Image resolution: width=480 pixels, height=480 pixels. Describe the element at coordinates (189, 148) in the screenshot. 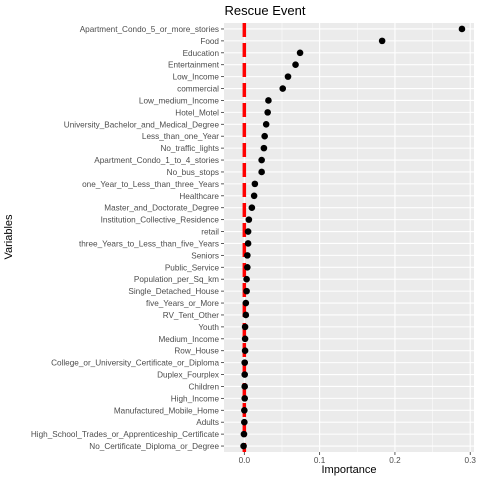

I see `y-tick-label: No_traffic_lights` at that location.